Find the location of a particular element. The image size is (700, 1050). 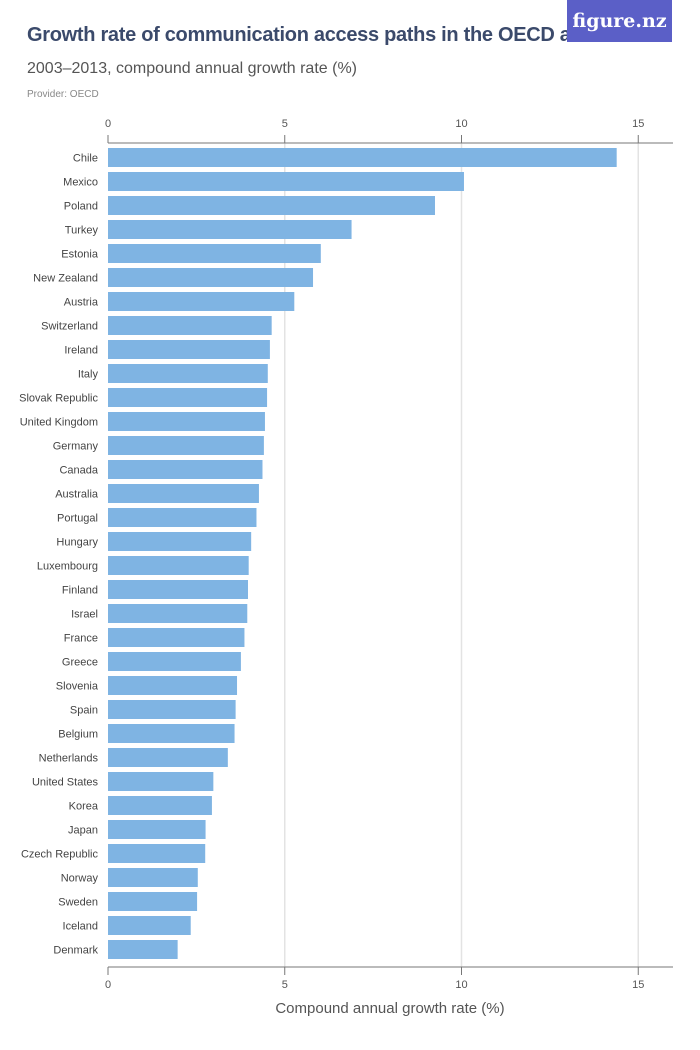

bar-greece is located at coordinates (174, 661).